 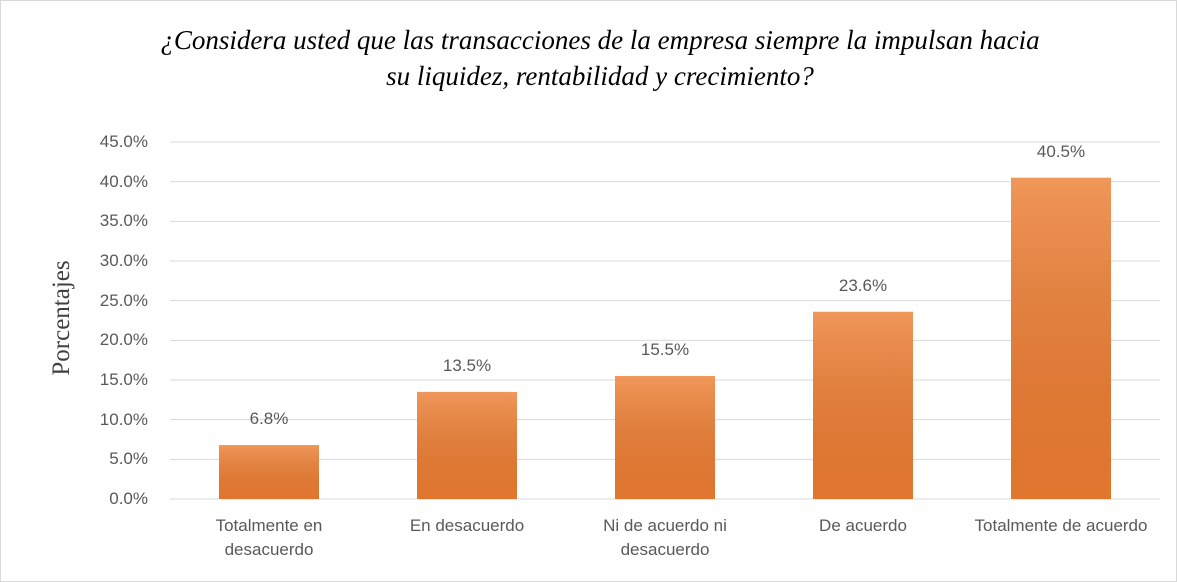 What do you see at coordinates (123, 419) in the screenshot?
I see `y-tick-label: 10.0%` at bounding box center [123, 419].